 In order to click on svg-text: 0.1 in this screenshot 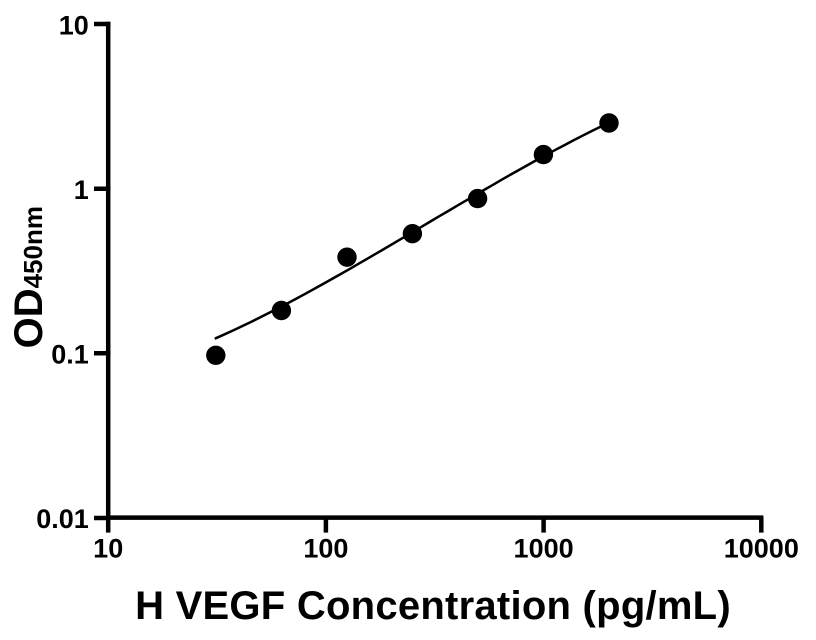, I will do `click(70, 355)`.